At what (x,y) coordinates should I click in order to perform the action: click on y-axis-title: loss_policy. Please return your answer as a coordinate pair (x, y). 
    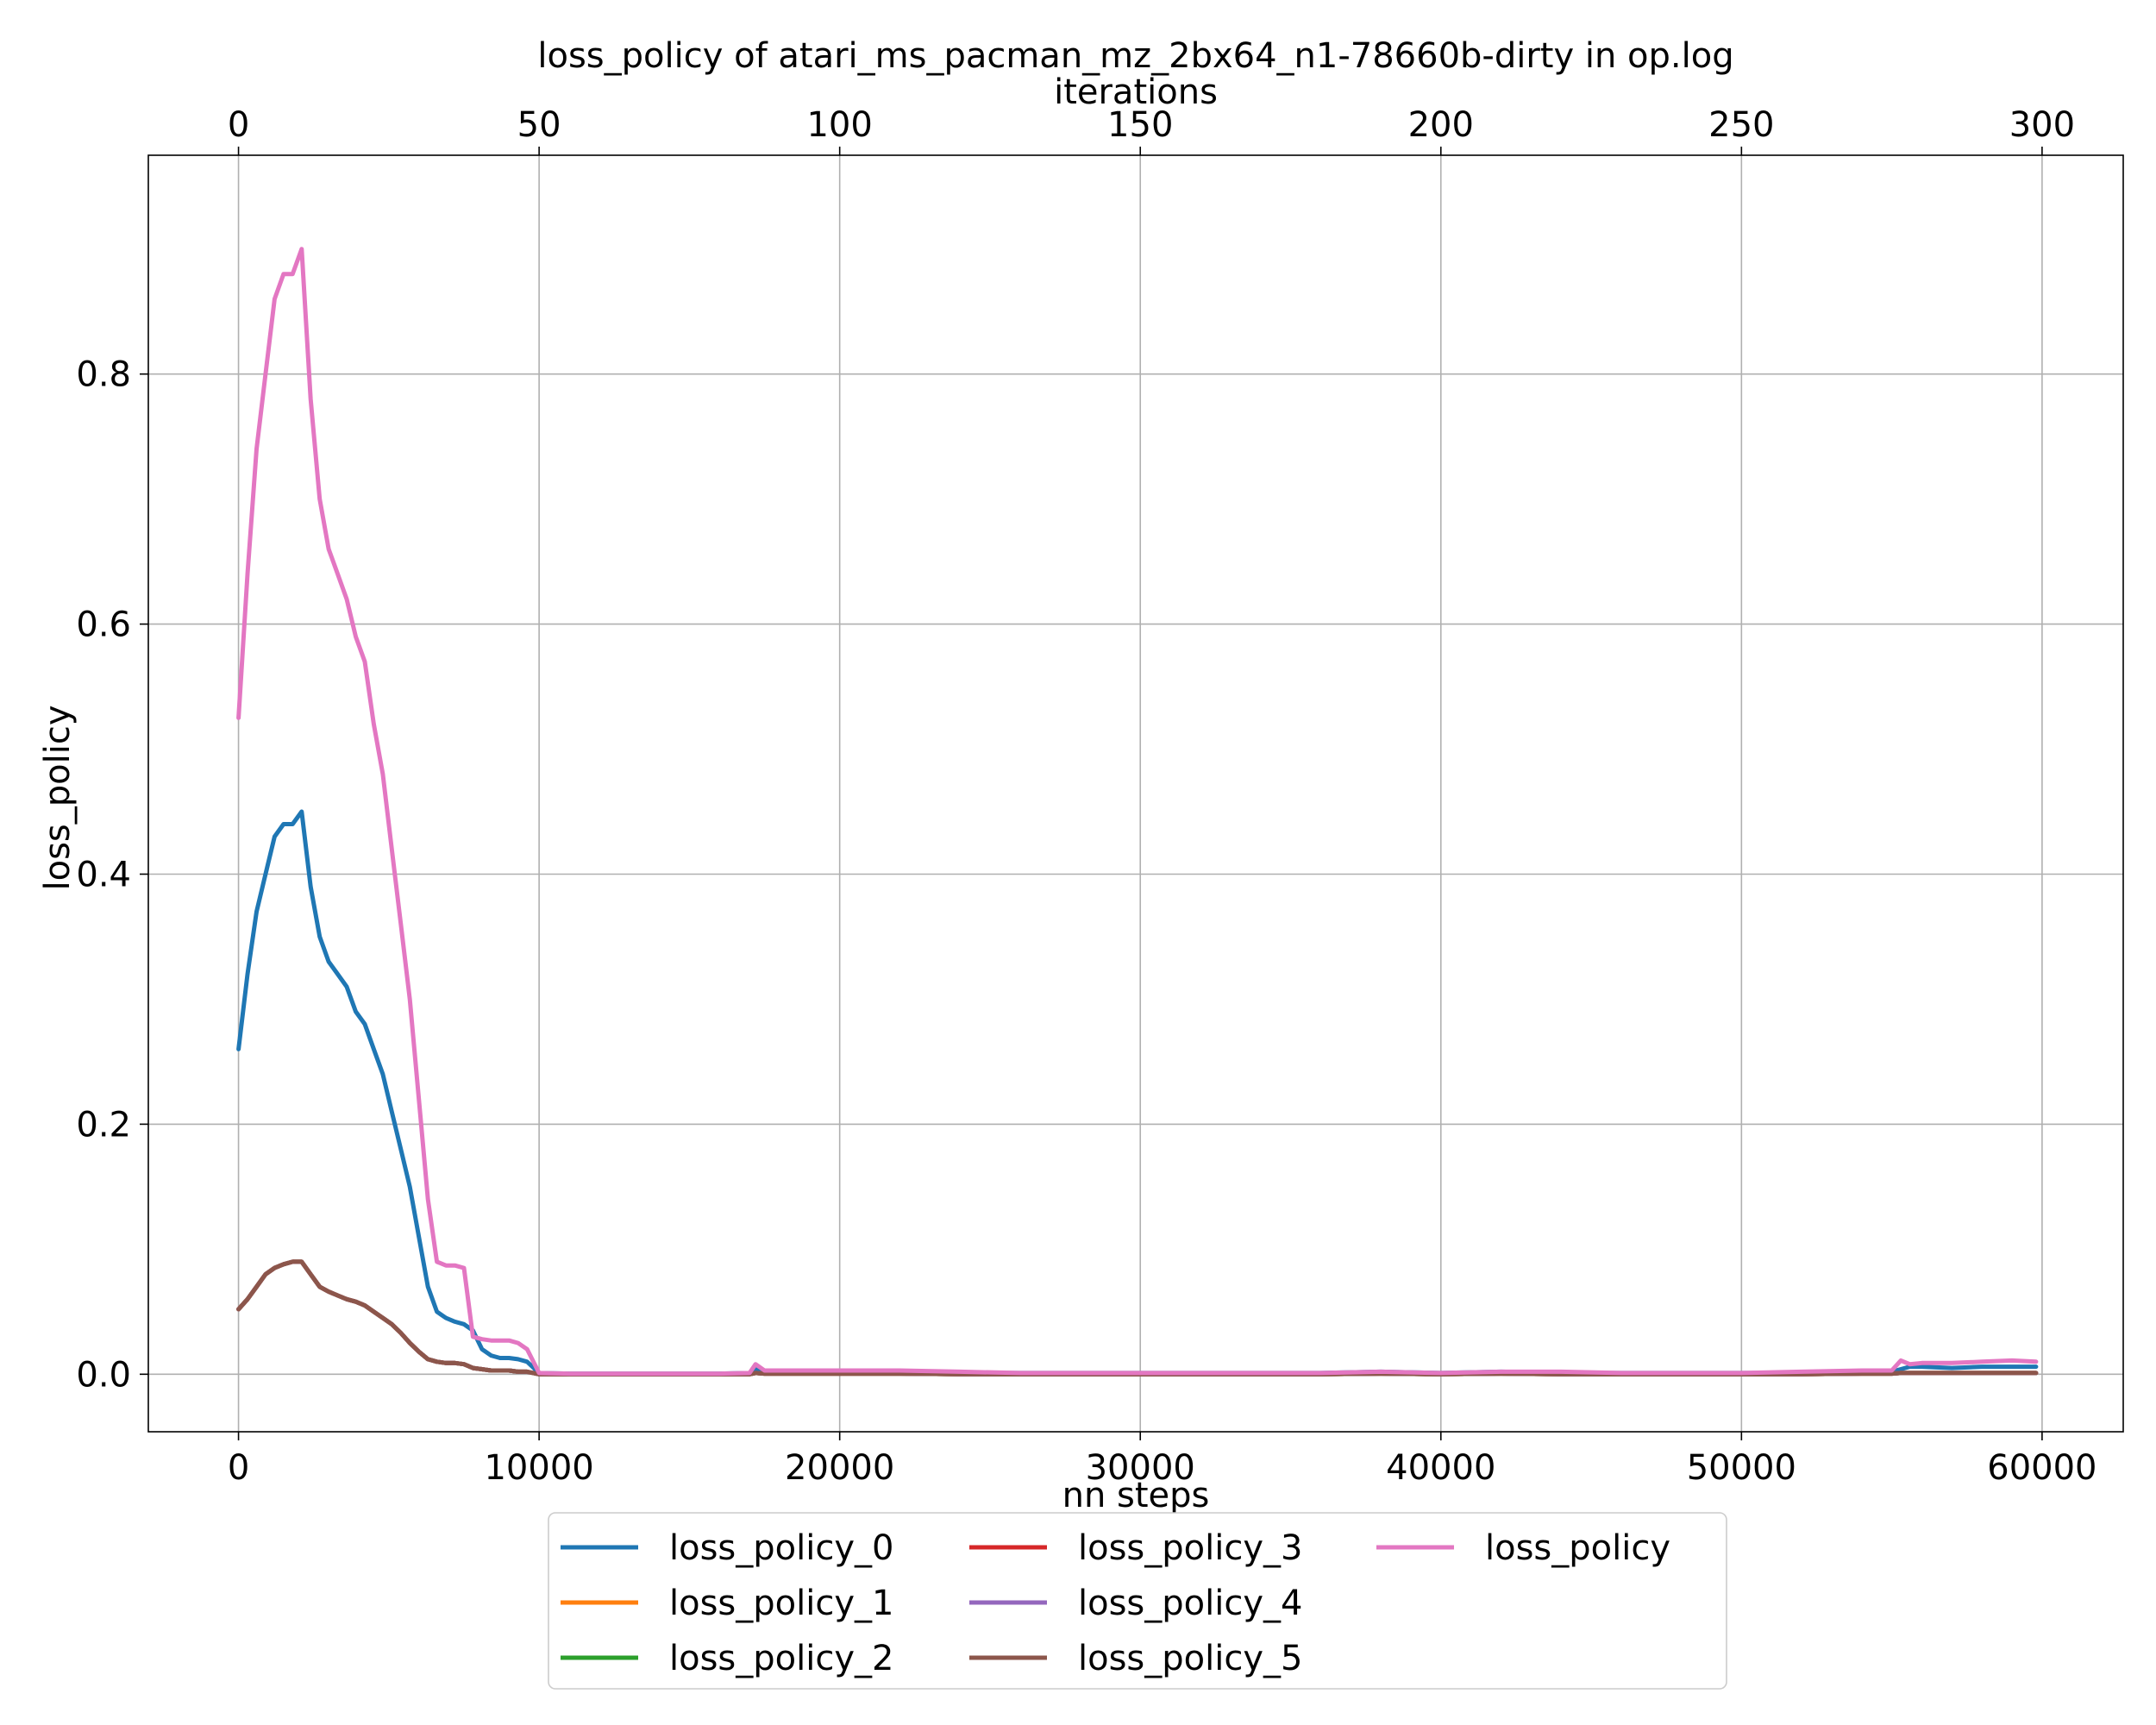
    Looking at the image, I should click on (58, 798).